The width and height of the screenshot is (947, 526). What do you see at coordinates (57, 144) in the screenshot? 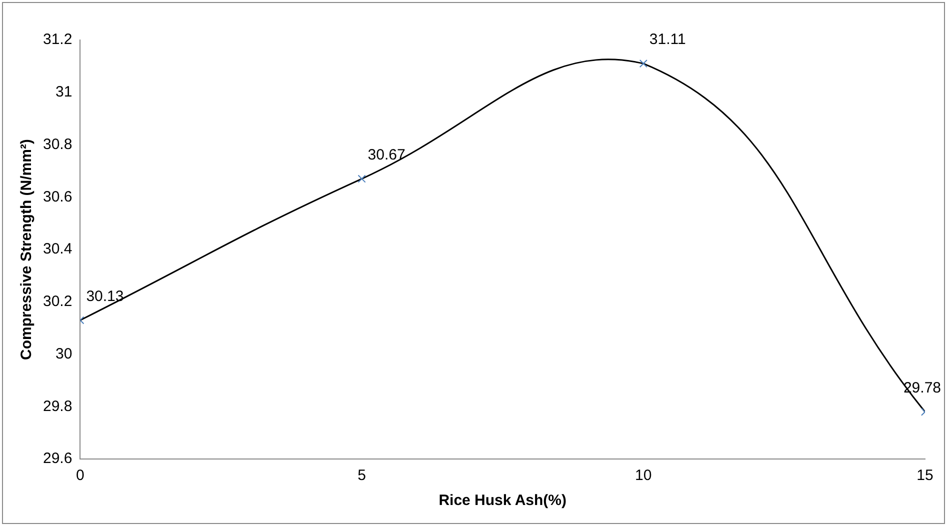
I see `y-tick-label: 30.8` at bounding box center [57, 144].